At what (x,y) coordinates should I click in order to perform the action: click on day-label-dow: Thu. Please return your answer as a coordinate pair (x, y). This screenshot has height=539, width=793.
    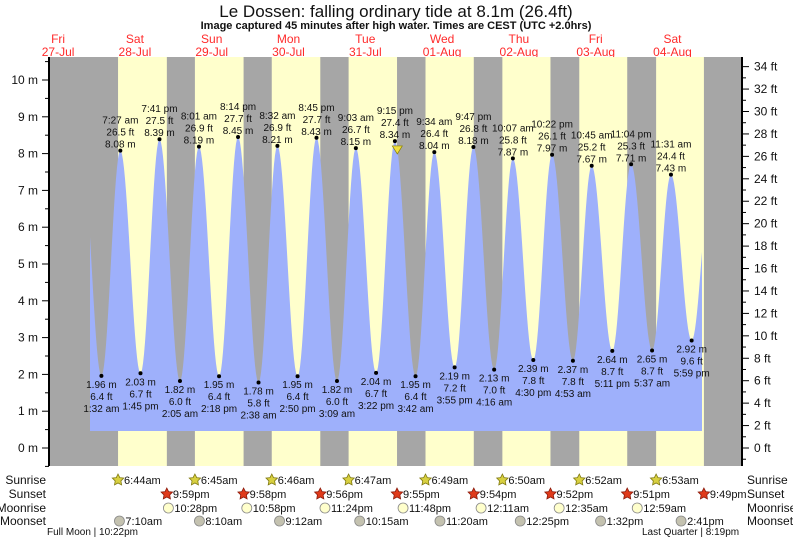
    Looking at the image, I should click on (519, 39).